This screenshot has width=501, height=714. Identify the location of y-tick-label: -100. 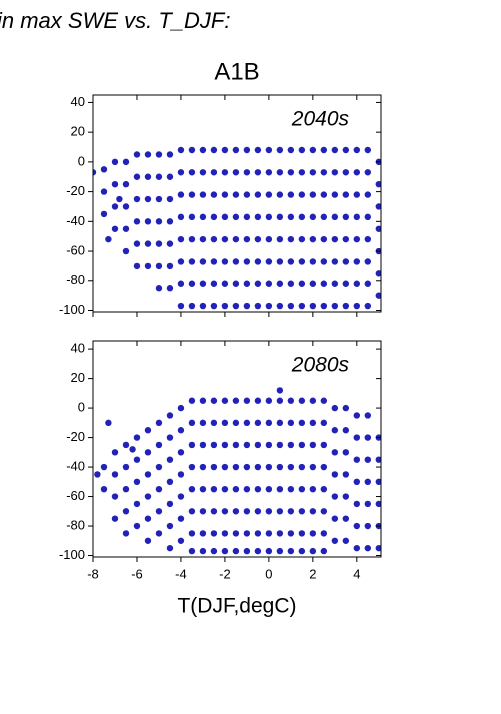
(72, 309).